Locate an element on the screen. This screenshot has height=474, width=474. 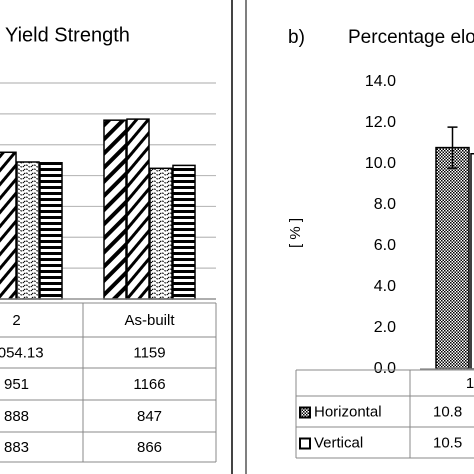
table-value: 1054.13 is located at coordinates (22, 352).